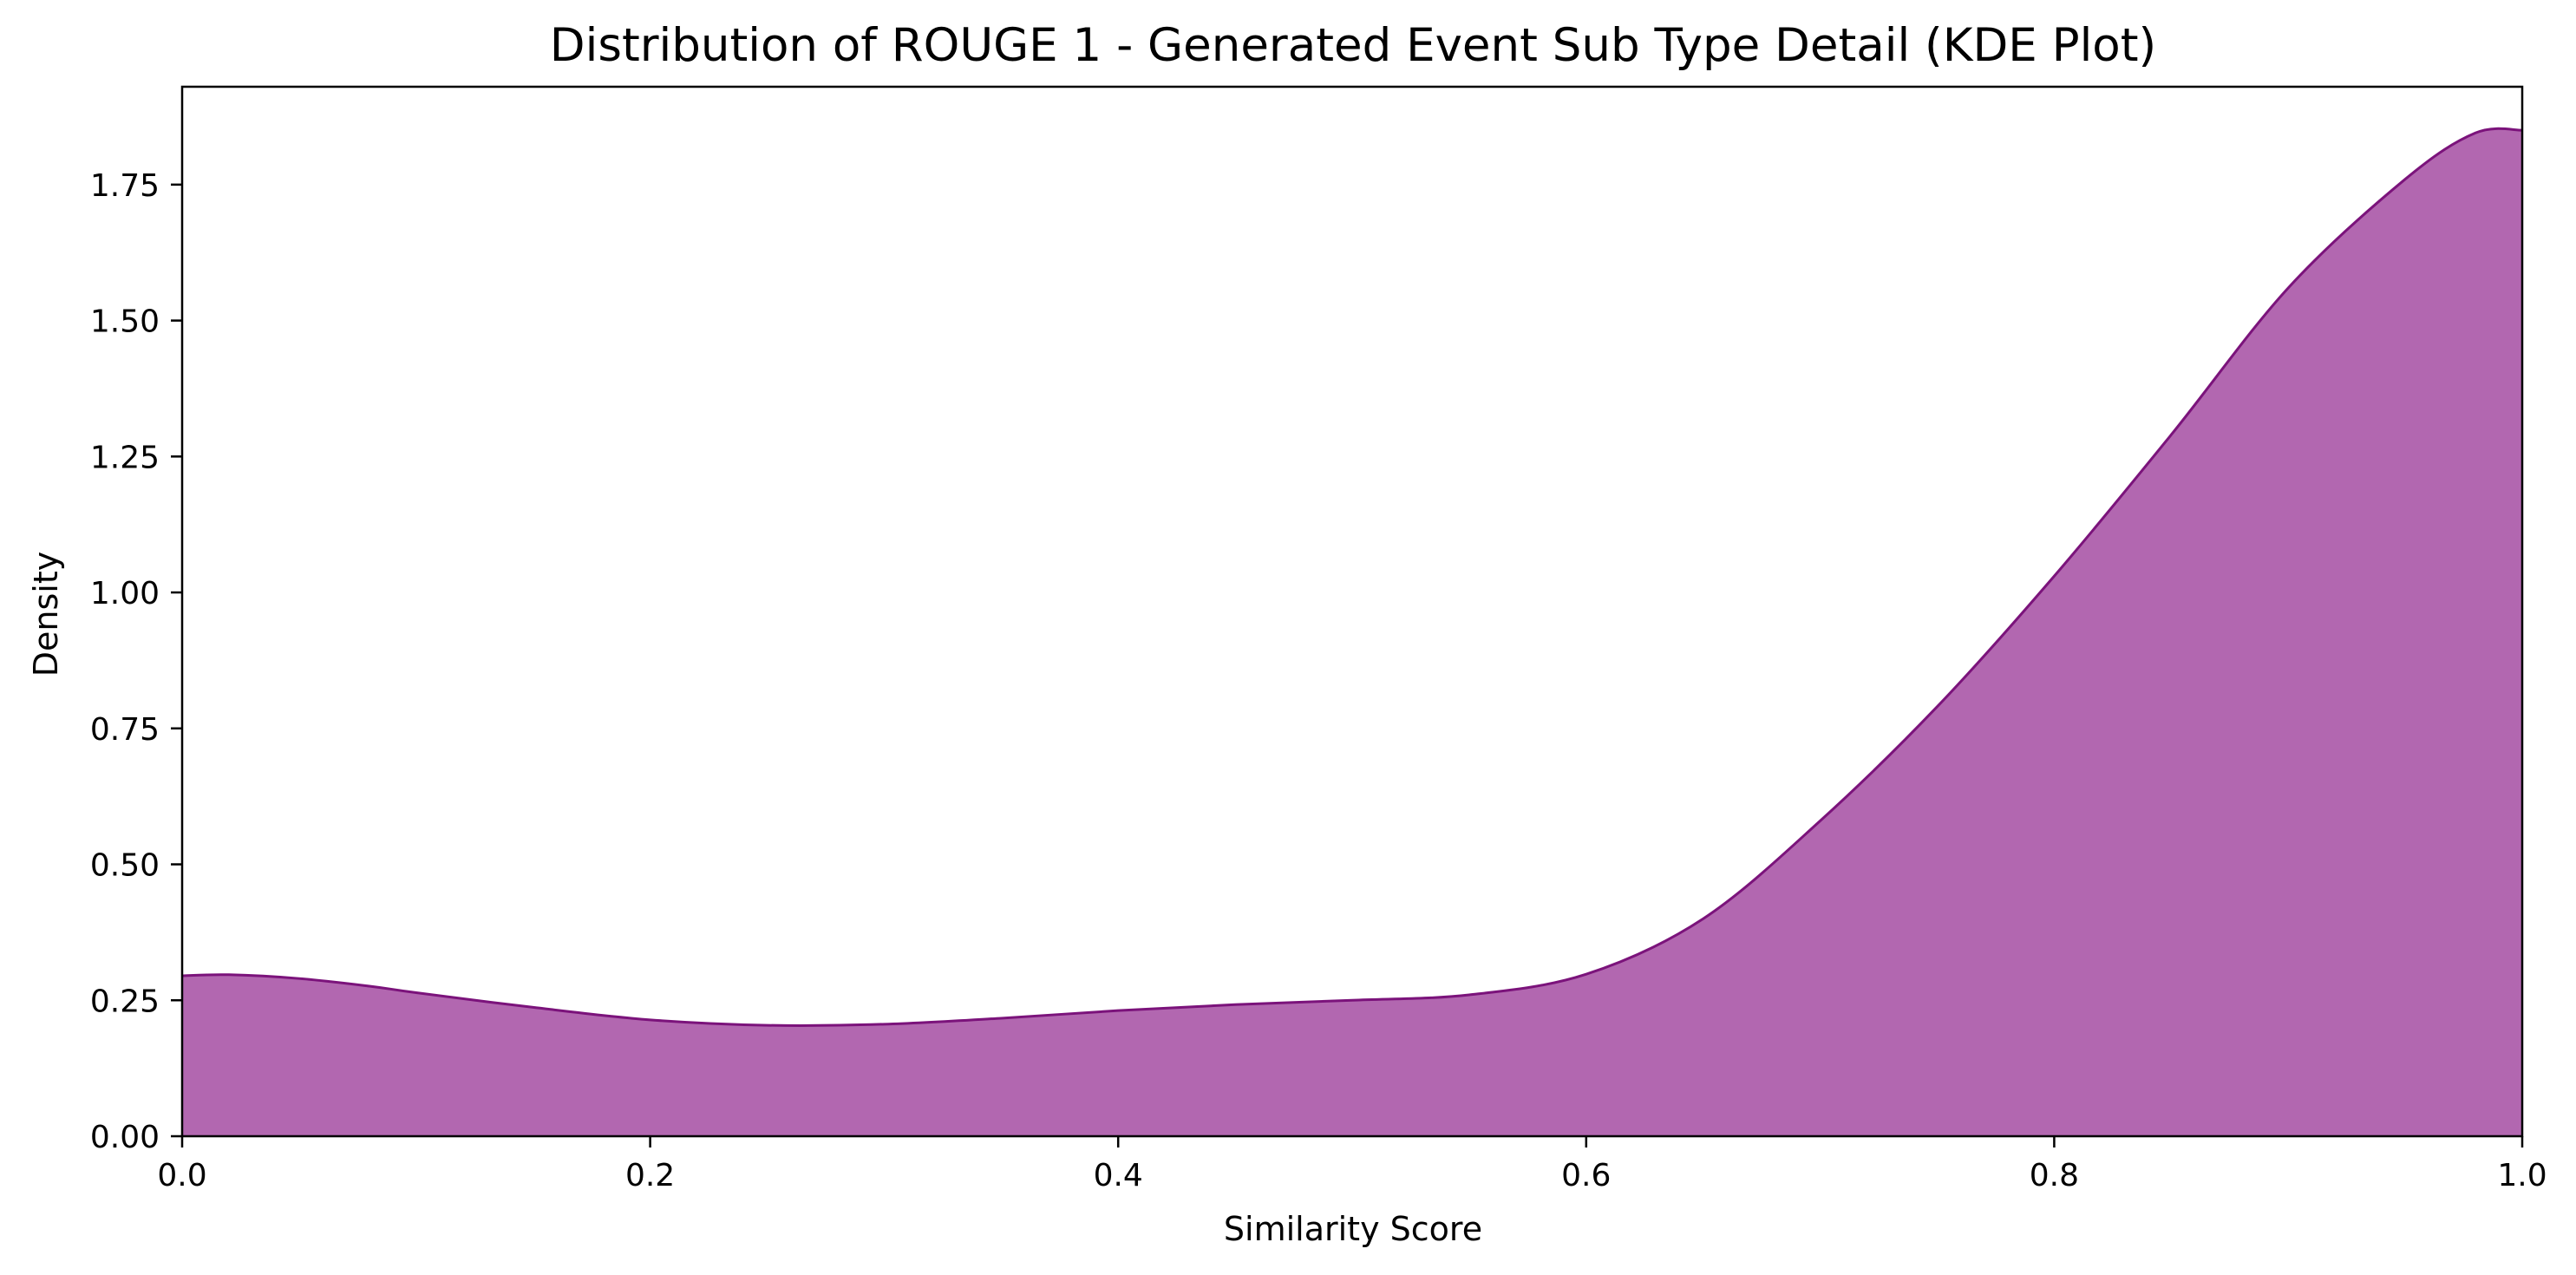 The image size is (2576, 1275). I want to click on x-axis-label: Similarity Score, so click(1353, 1229).